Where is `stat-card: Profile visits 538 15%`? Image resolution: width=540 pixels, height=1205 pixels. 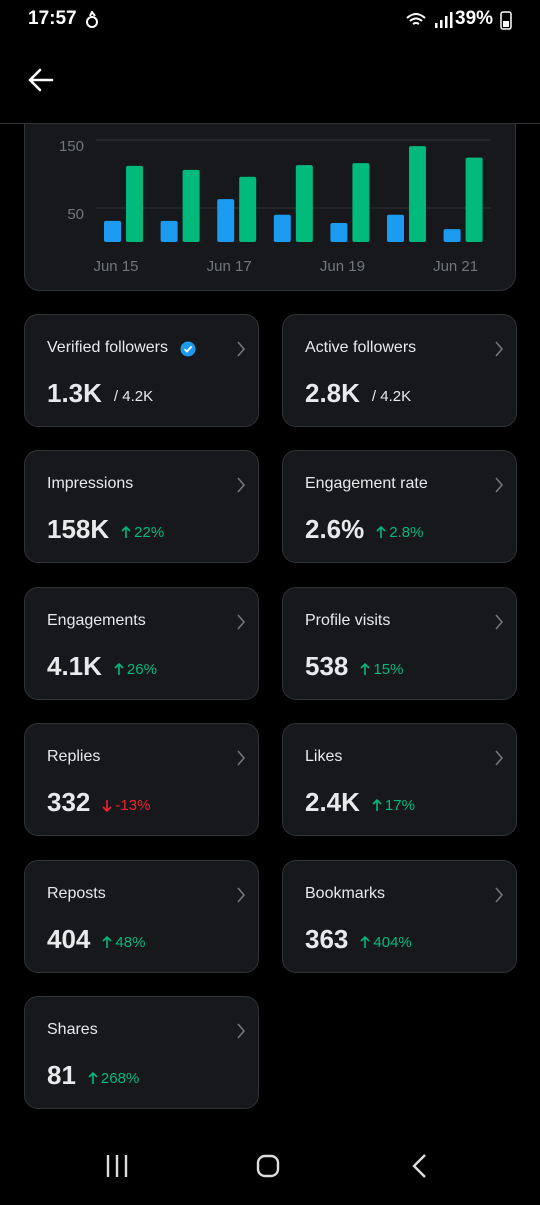 stat-card: Profile visits 538 15% is located at coordinates (399, 643).